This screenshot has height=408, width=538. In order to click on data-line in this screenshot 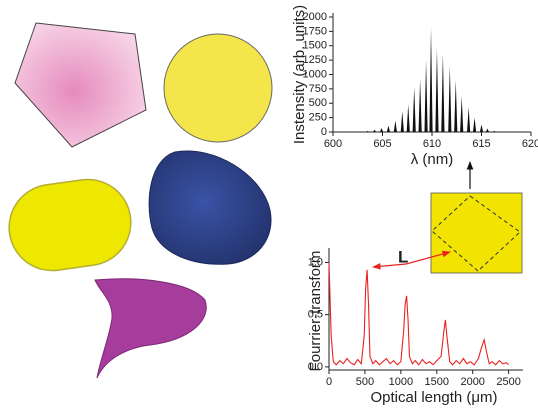, I will do `click(419, 314)`.